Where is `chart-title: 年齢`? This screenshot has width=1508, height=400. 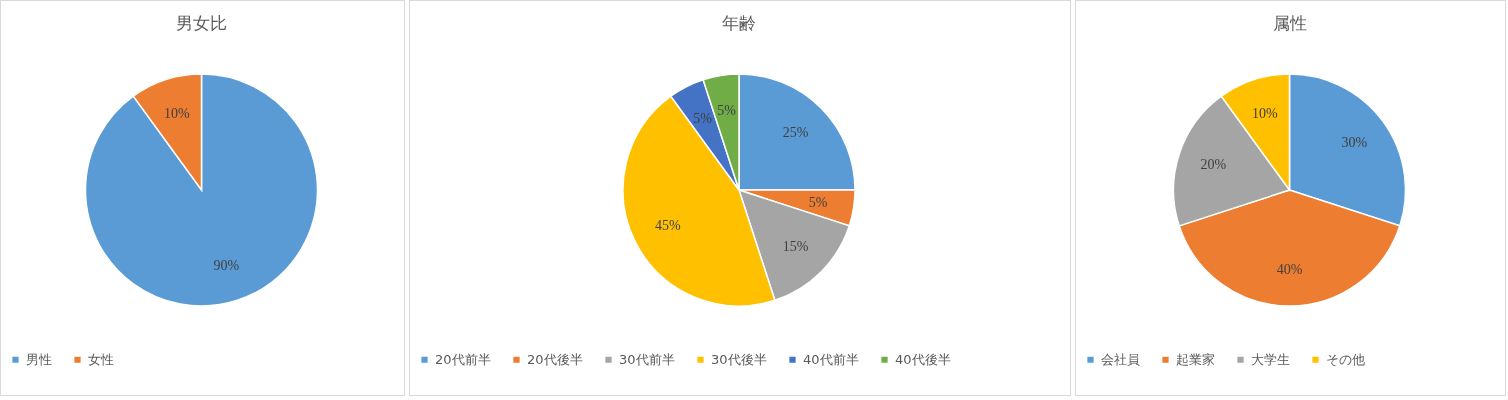 chart-title: 年齢 is located at coordinates (739, 23).